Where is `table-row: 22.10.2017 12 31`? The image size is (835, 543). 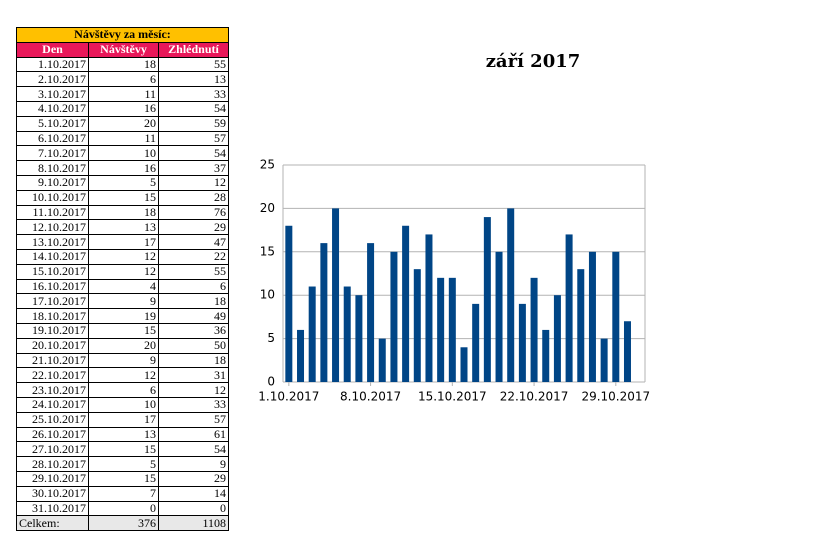 table-row: 22.10.2017 12 31 is located at coordinates (122, 375).